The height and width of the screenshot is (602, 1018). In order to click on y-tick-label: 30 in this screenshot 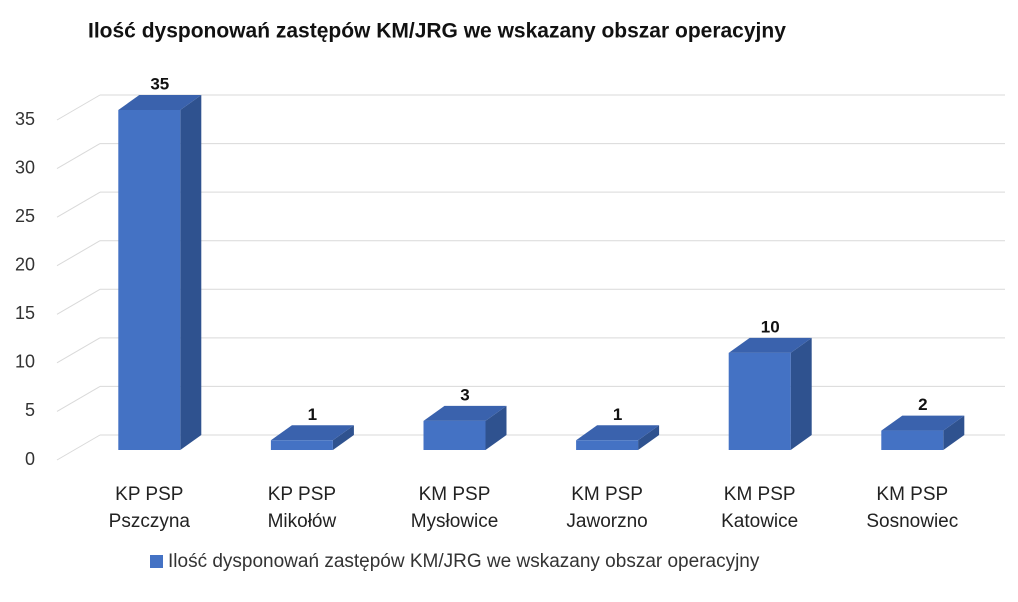, I will do `click(25, 167)`.